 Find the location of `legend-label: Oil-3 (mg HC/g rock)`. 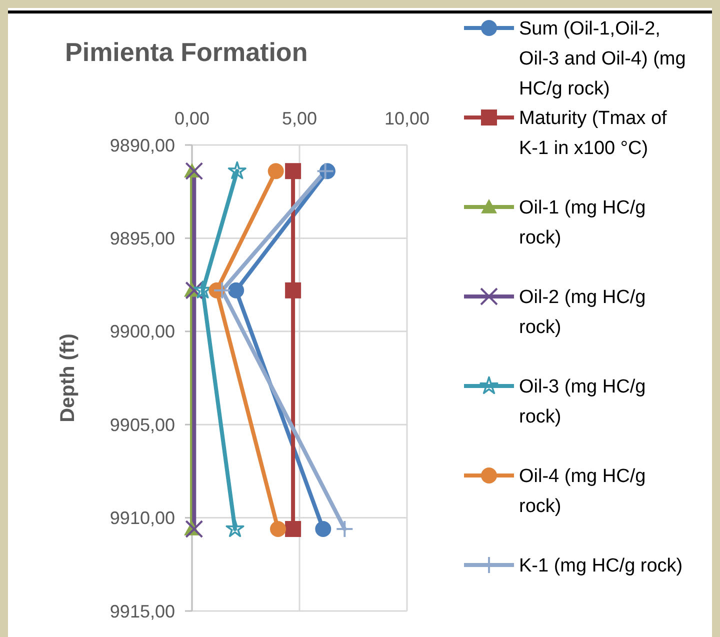

legend-label: Oil-3 (mg HC/g rock) is located at coordinates (582, 402).